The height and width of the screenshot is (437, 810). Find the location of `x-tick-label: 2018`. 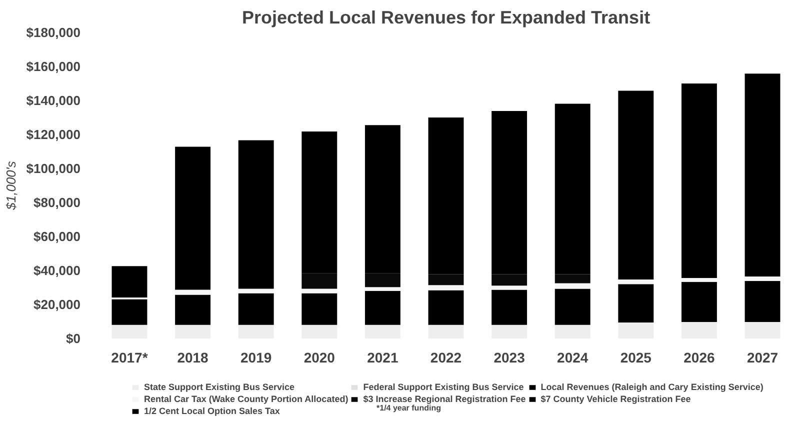

x-tick-label: 2018 is located at coordinates (193, 358).